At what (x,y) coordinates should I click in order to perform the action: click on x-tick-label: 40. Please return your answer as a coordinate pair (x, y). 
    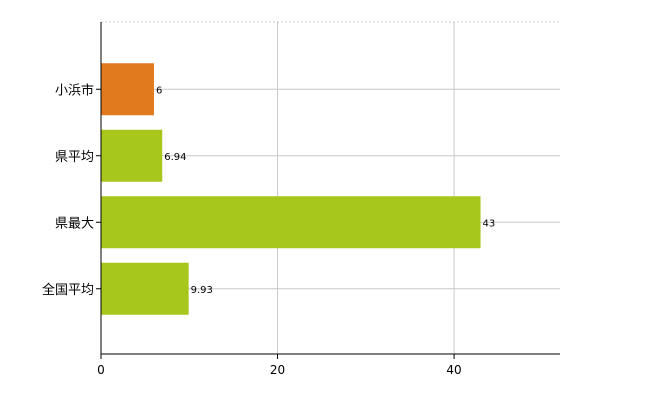
    Looking at the image, I should click on (453, 370).